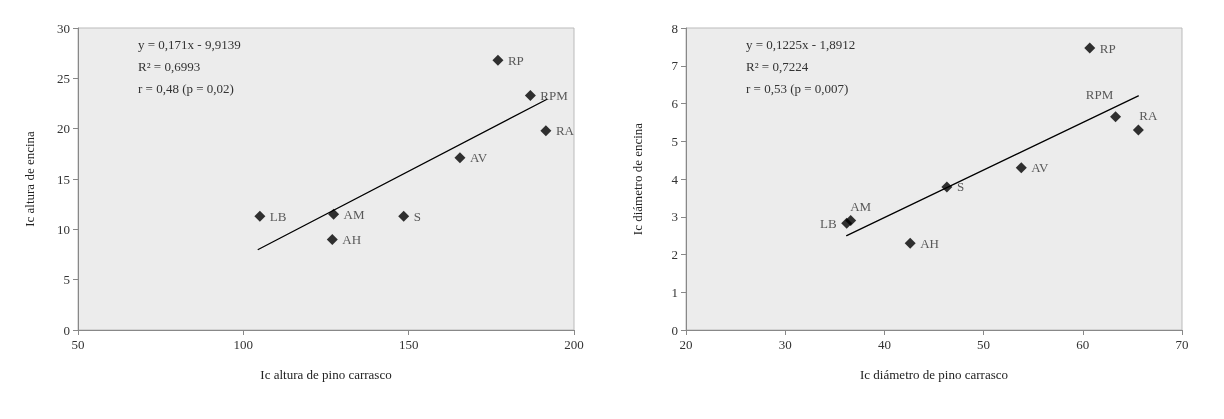 The image size is (1224, 419). I want to click on y-tick-label: 6, so click(675, 103).